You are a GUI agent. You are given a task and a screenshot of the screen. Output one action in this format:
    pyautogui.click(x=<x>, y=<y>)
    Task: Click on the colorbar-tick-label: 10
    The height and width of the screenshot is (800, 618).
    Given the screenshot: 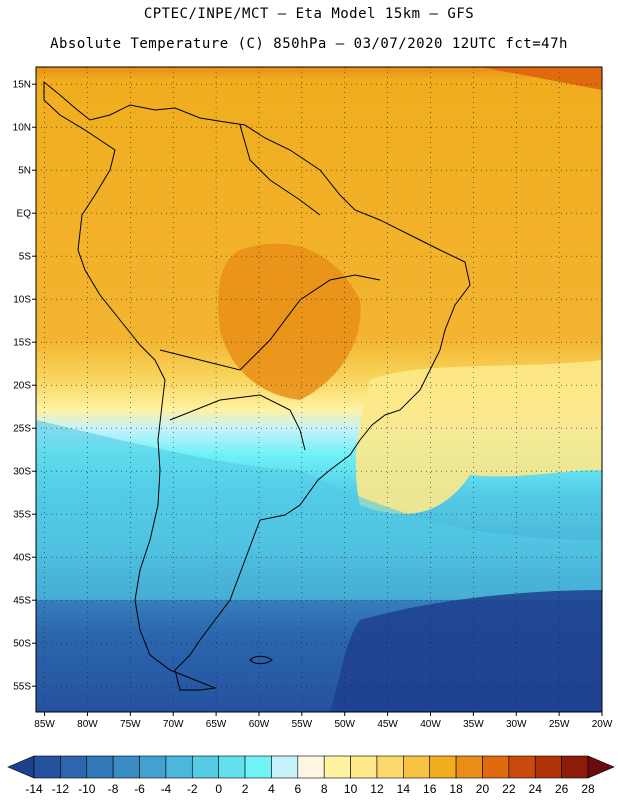 What is the action you would take?
    pyautogui.click(x=351, y=789)
    